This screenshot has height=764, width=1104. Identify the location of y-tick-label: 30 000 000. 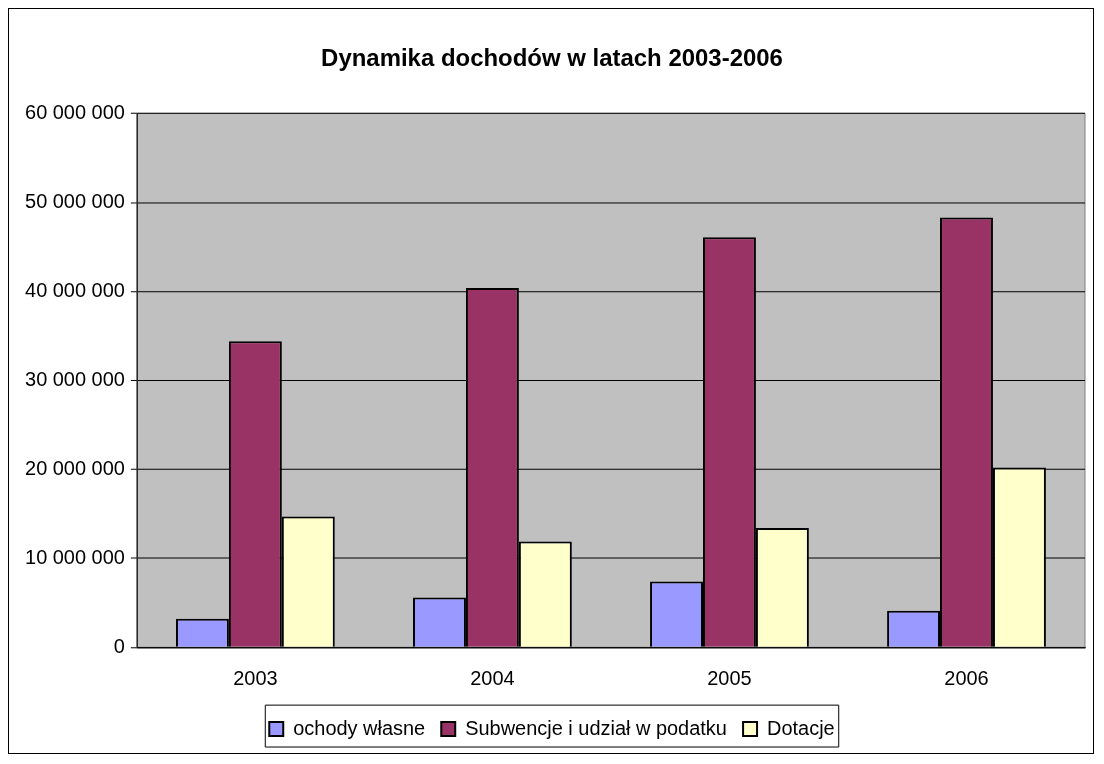
(75, 378).